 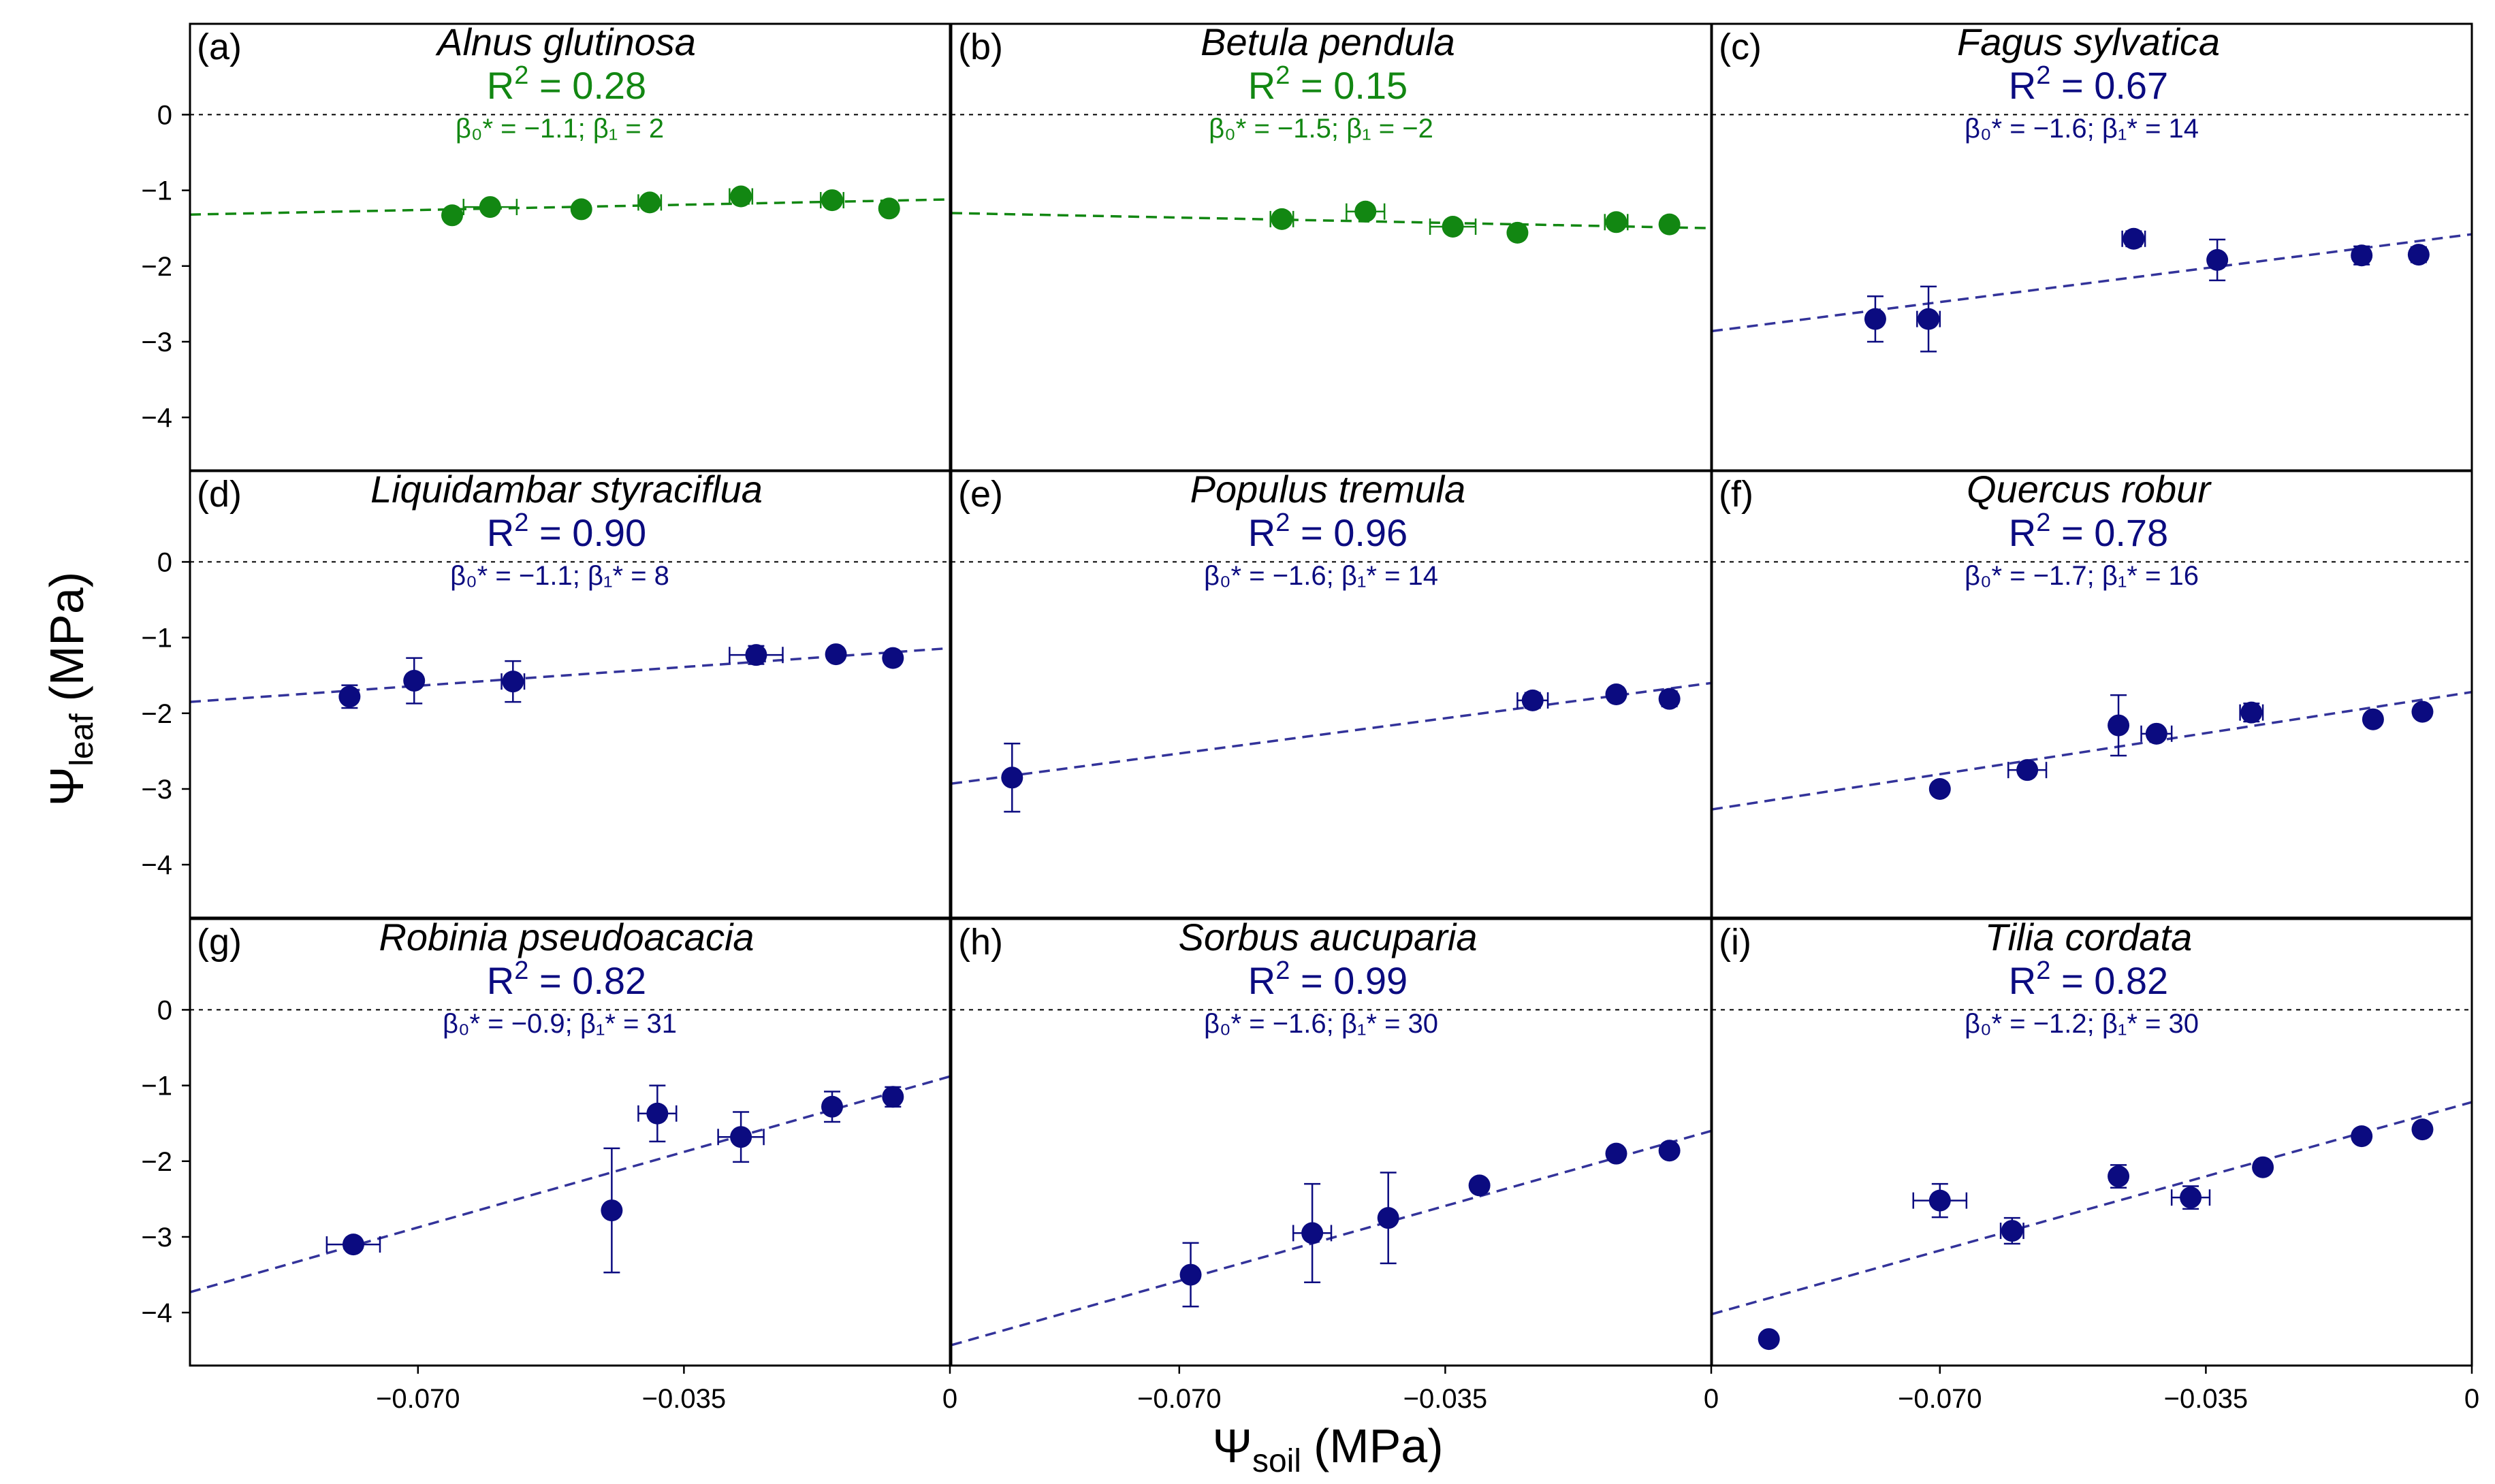 What do you see at coordinates (2082, 129) in the screenshot?
I see `coefficient-label: β₀* = −1.6; β₁* = 14` at bounding box center [2082, 129].